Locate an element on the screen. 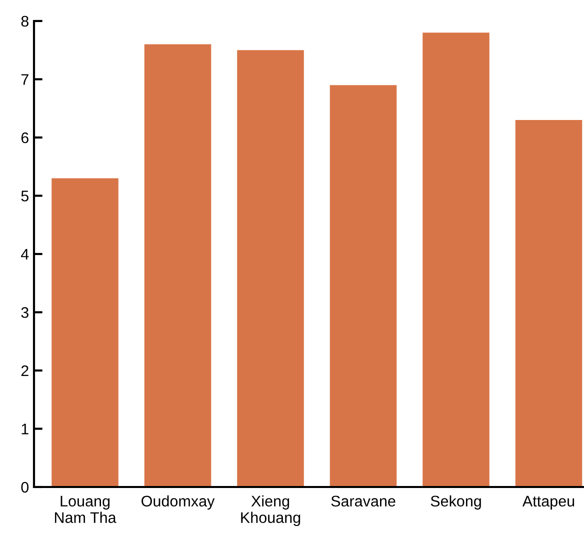 This screenshot has width=584, height=538. y-tick-label: 6 is located at coordinates (24, 138).